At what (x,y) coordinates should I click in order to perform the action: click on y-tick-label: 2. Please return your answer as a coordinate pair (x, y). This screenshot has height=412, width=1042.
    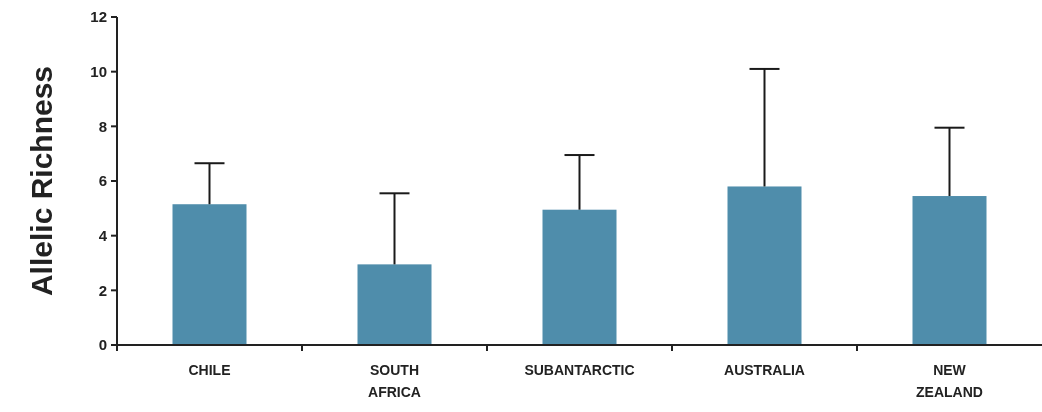
    Looking at the image, I should click on (102, 290).